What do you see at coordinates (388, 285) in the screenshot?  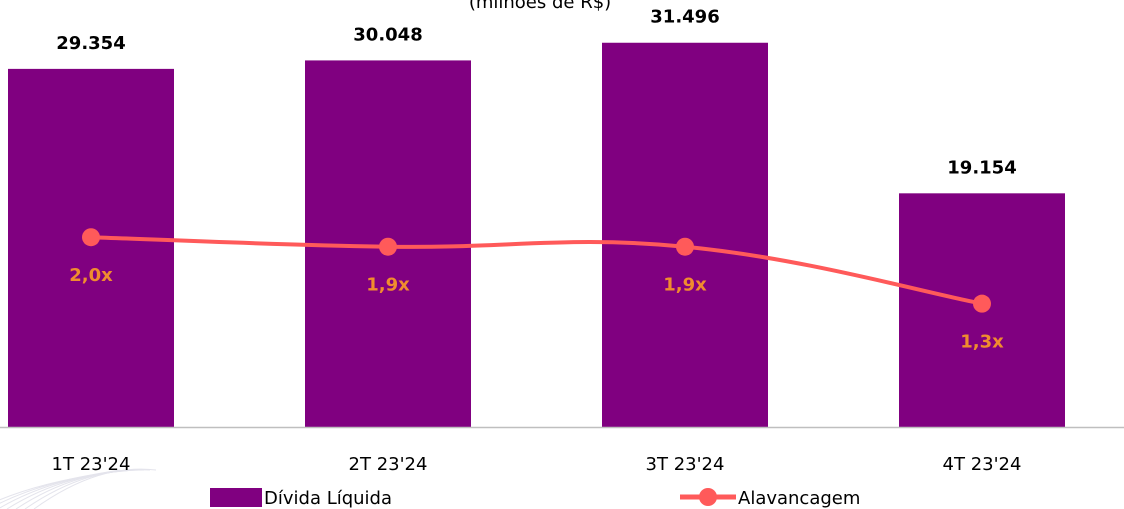 I see `line-value-label-2: 1,9x` at bounding box center [388, 285].